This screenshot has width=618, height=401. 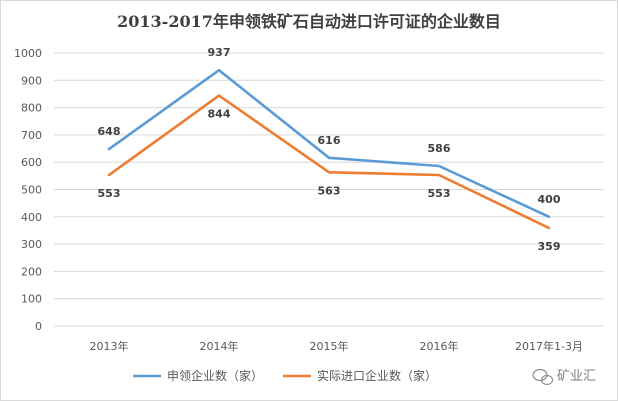 I want to click on y-tick-label: 800, so click(x=31, y=108).